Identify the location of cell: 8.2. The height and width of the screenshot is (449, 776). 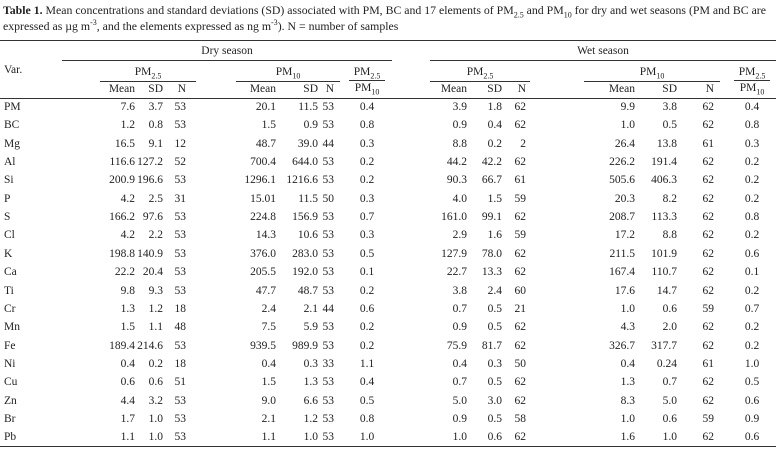
(669, 198).